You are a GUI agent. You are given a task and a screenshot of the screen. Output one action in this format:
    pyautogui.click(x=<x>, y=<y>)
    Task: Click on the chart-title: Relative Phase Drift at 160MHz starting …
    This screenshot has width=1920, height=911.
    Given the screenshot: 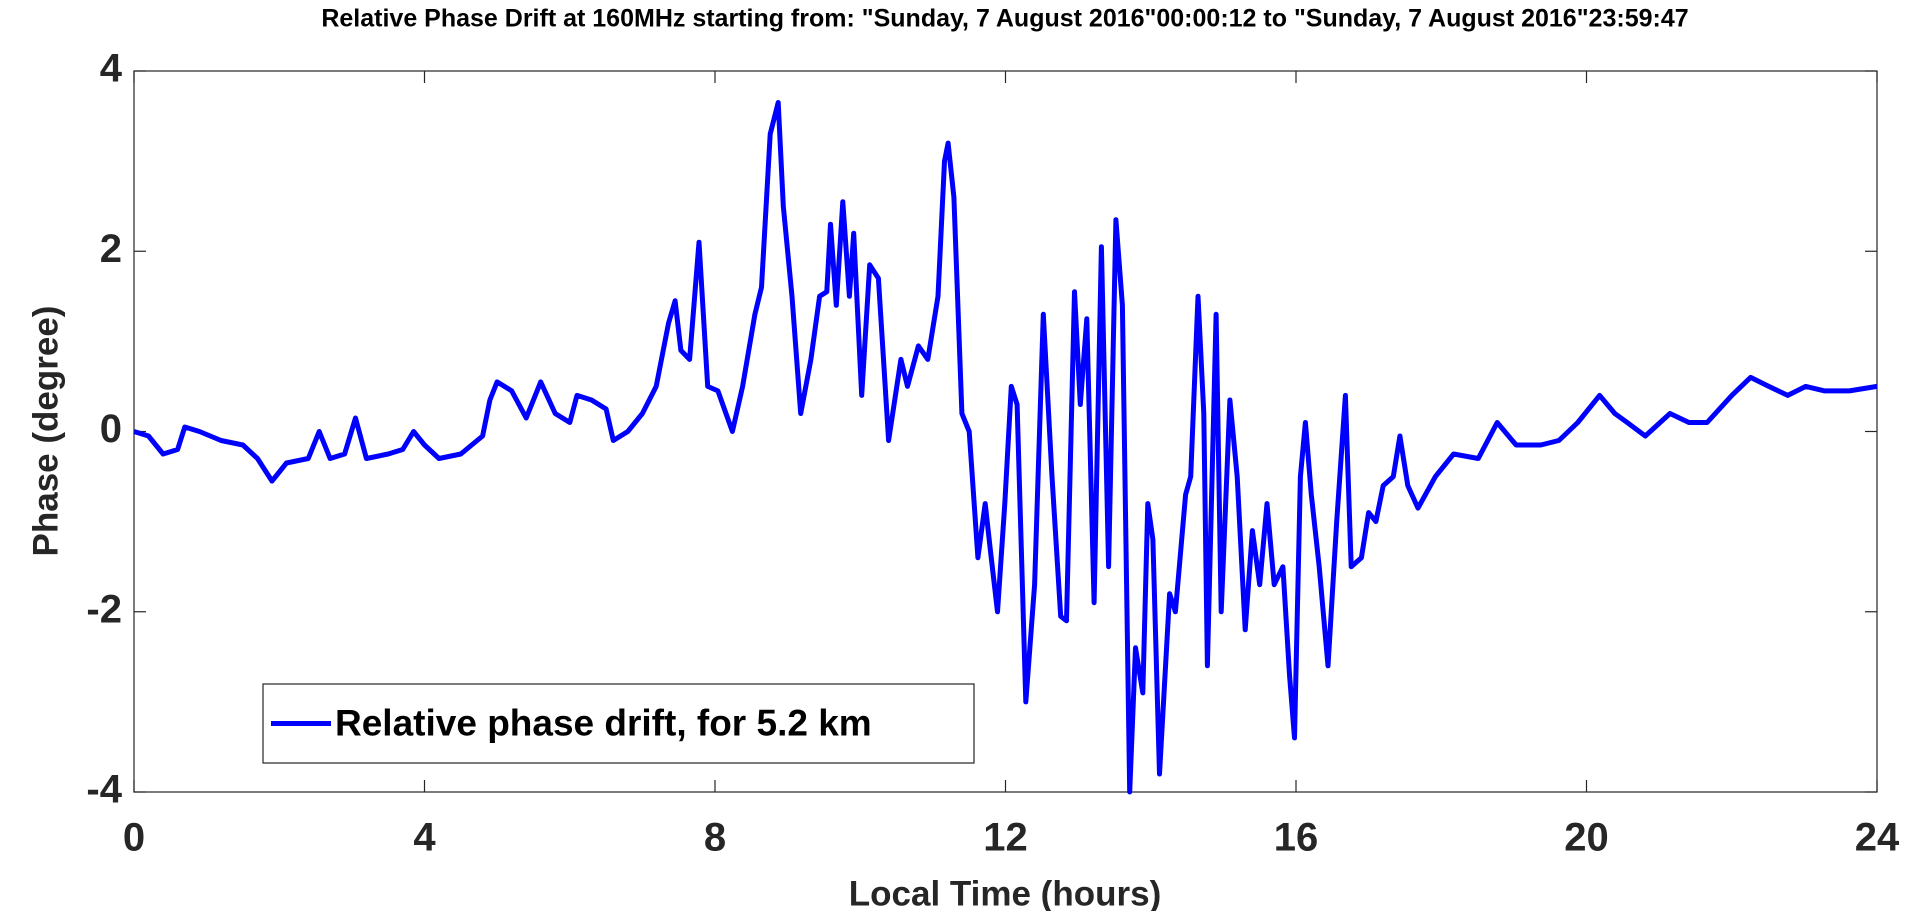 What is the action you would take?
    pyautogui.click(x=1004, y=19)
    